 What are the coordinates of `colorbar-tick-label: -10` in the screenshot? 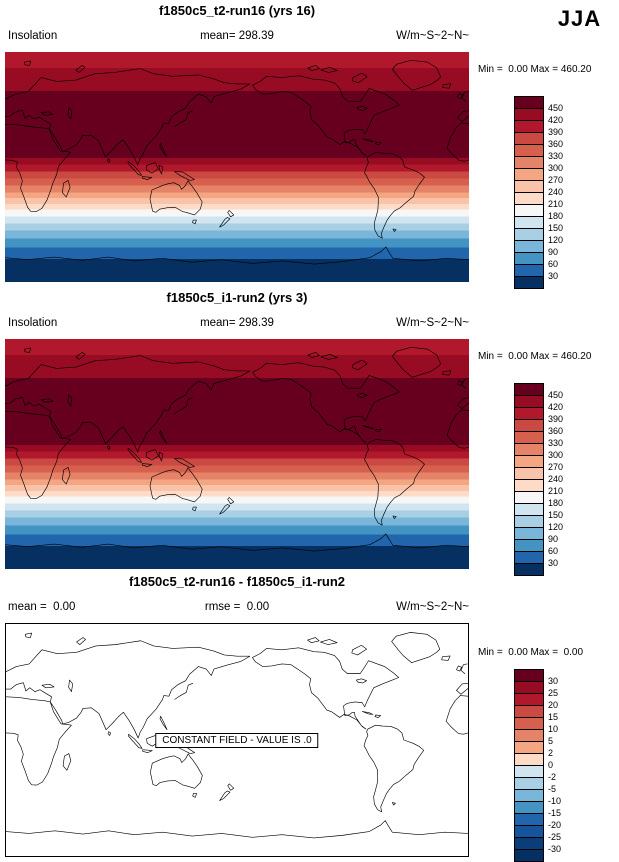 It's located at (555, 801).